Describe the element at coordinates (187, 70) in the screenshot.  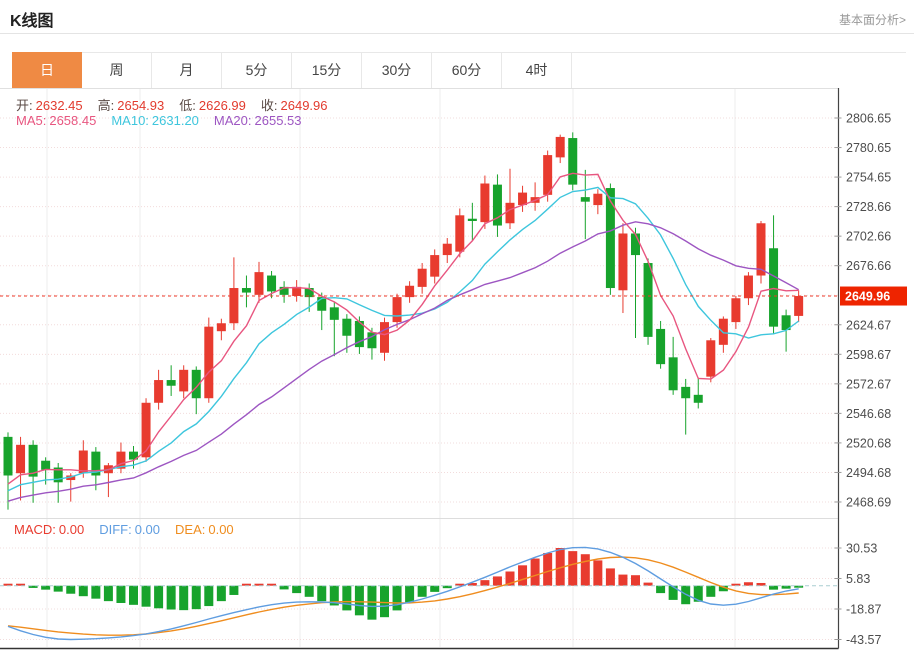
I see `tab-月: 月` at that location.